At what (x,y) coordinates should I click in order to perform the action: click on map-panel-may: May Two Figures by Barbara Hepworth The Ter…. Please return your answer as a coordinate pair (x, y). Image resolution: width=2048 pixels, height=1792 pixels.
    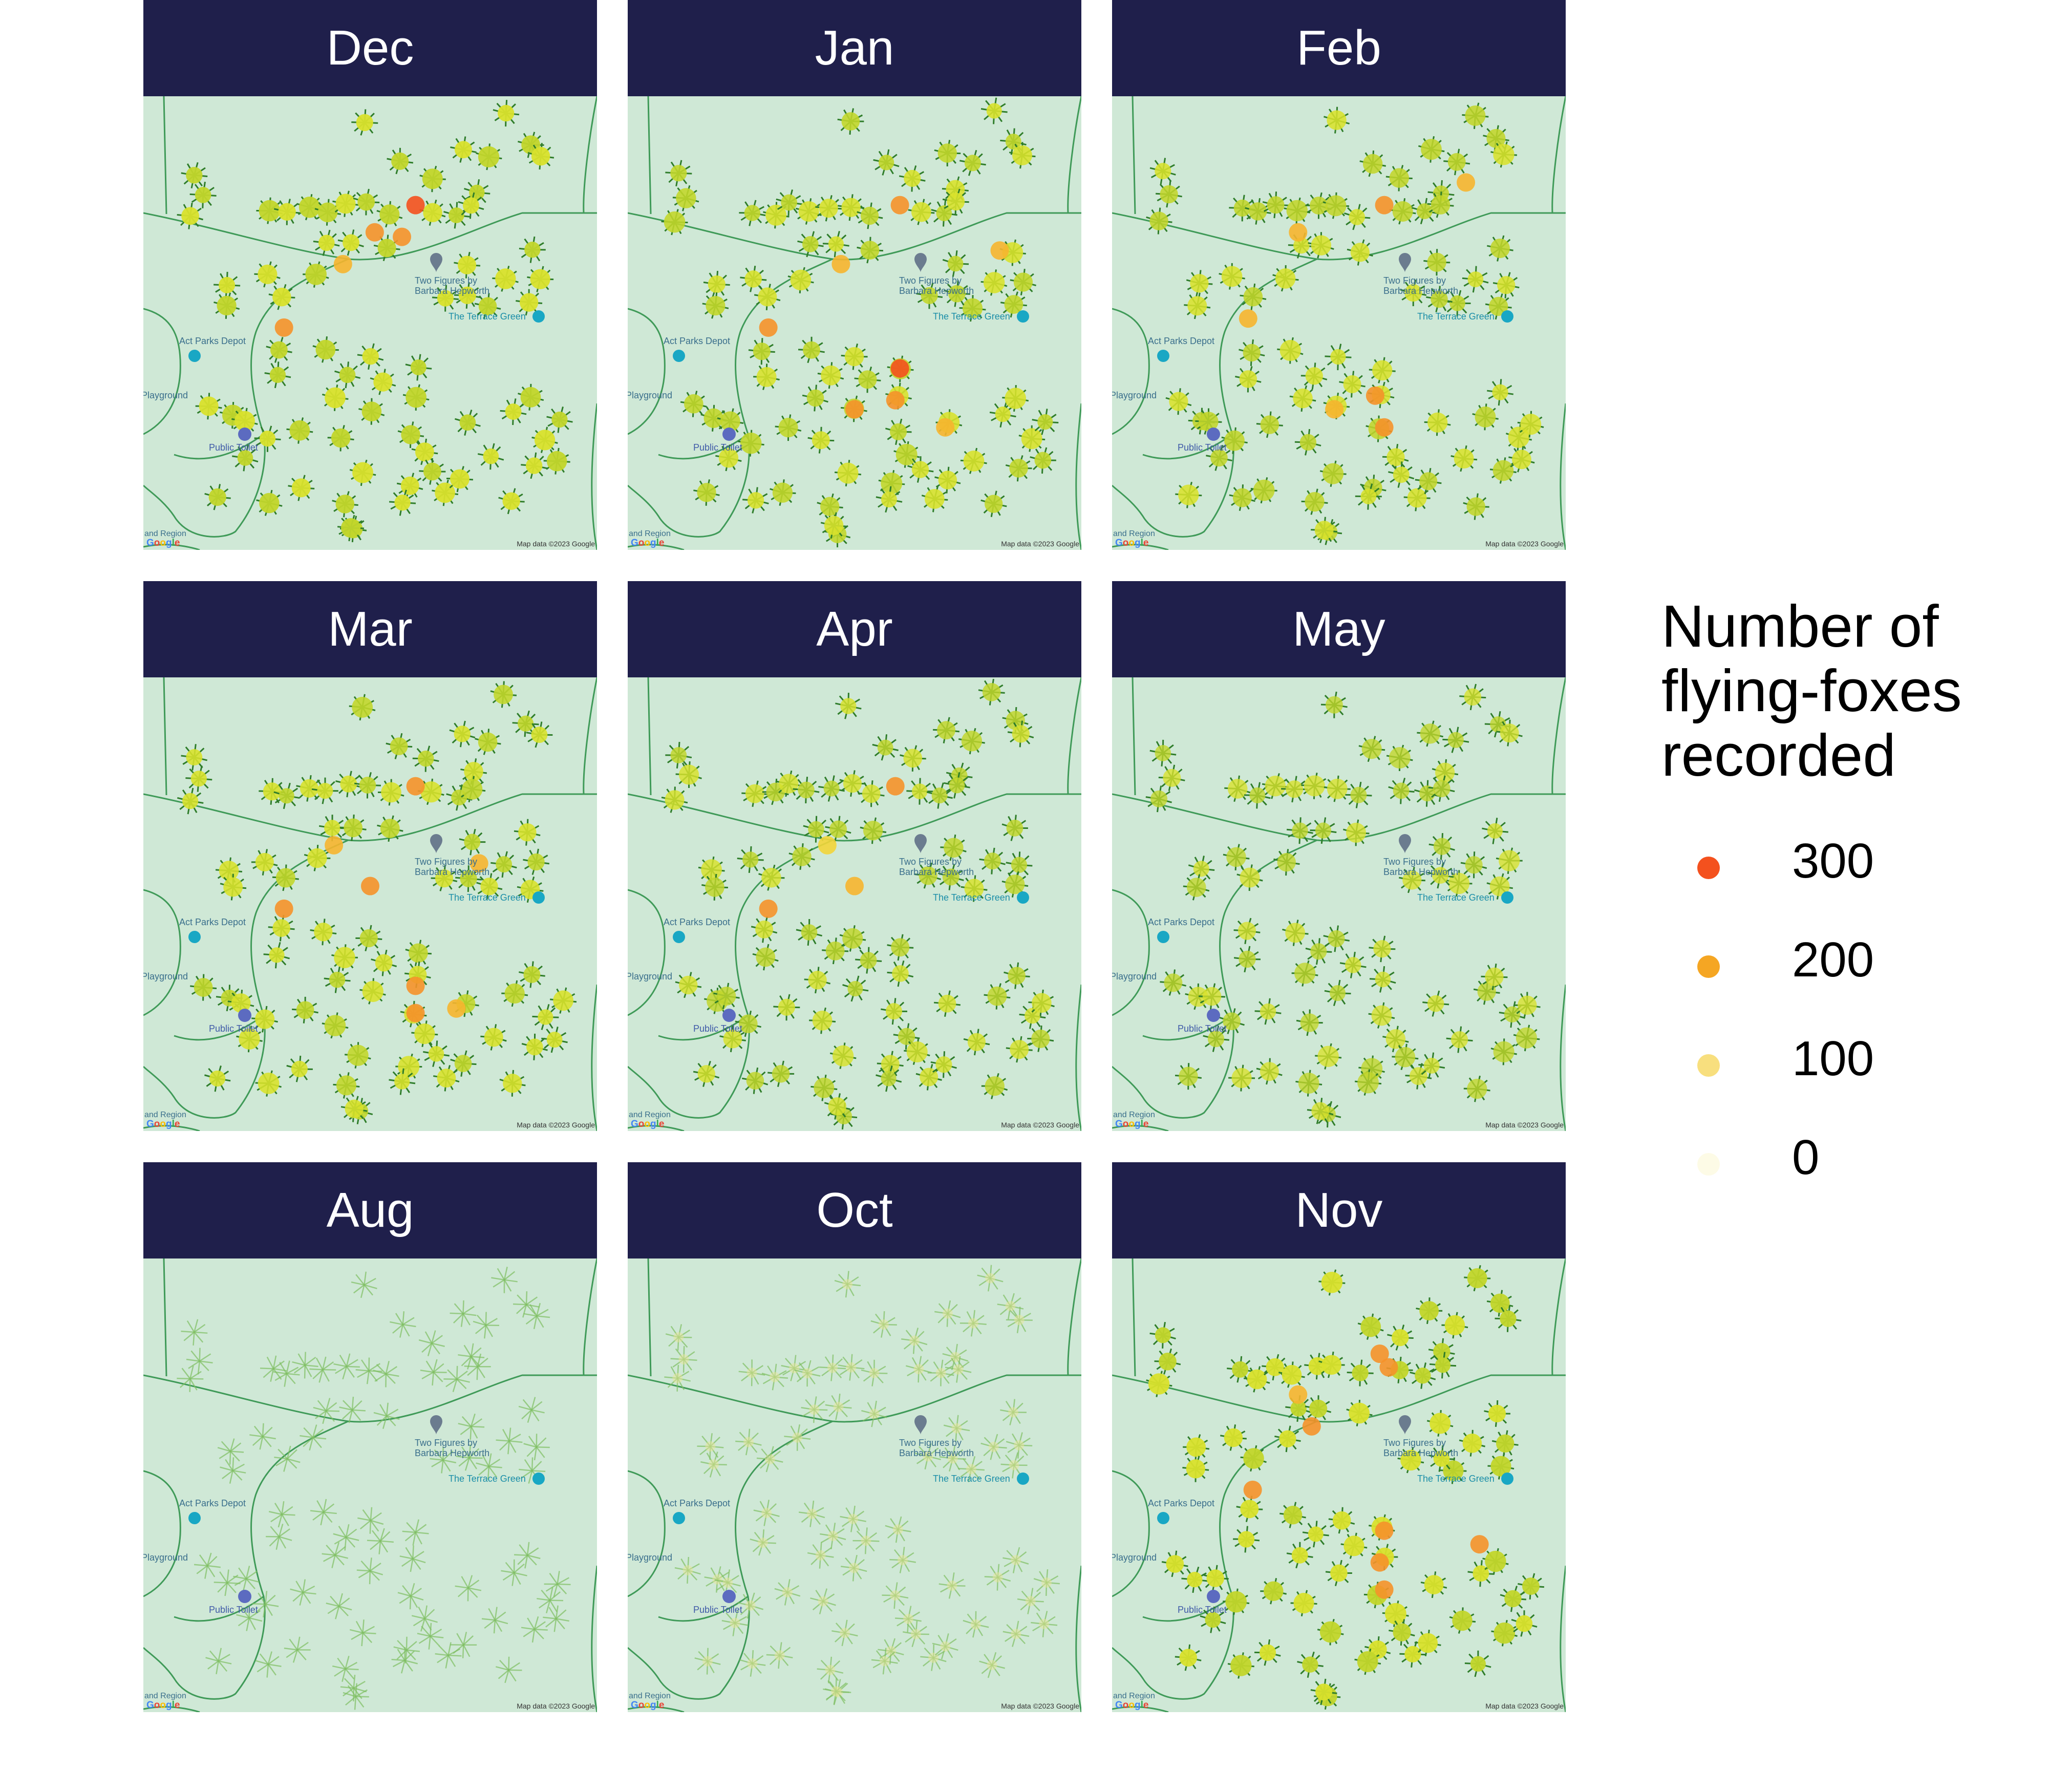
    Looking at the image, I should click on (1339, 857).